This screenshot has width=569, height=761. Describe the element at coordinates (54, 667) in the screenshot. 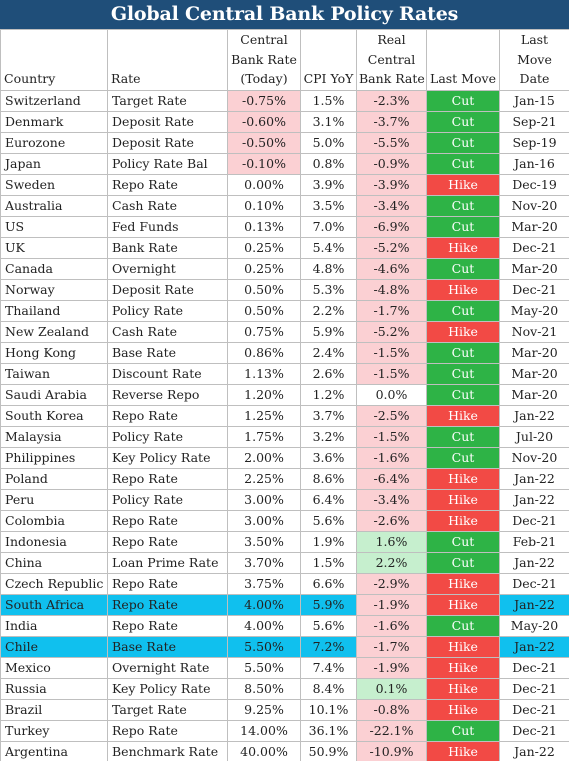

I see `country-cell: Mexico` at that location.